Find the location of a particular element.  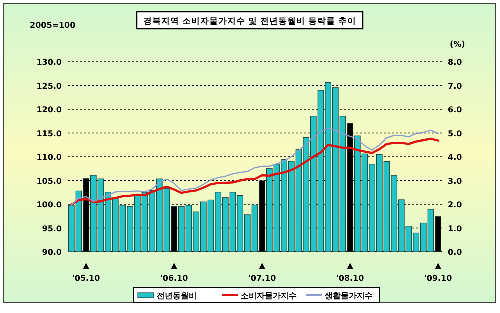

y-tick-label: 120.0 is located at coordinates (49, 110).